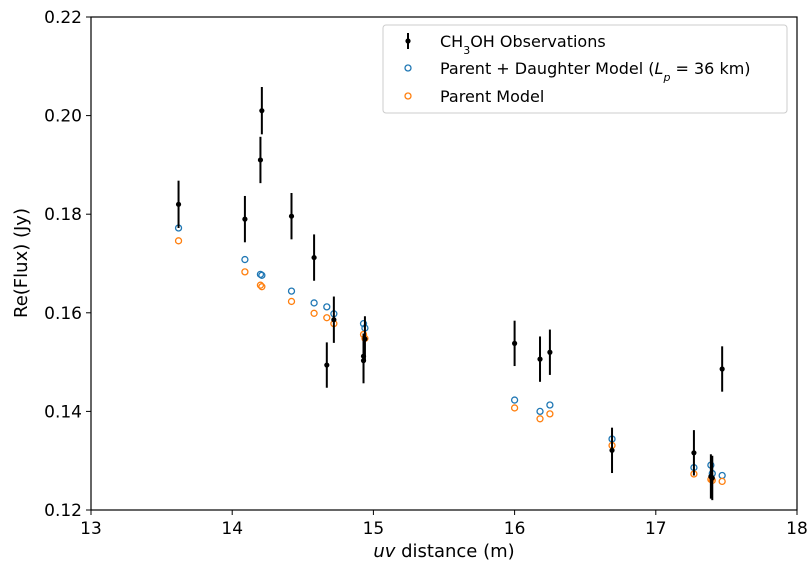  Describe the element at coordinates (515, 529) in the screenshot. I see `x-tick-label: 16` at that location.